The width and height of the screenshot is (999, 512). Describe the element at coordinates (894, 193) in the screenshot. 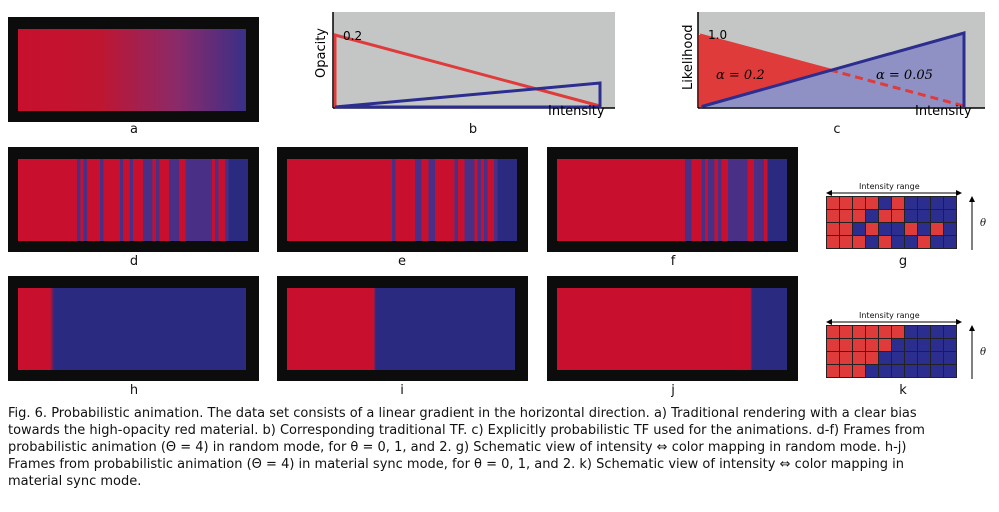

I see `schematic-g-range-arrow` at that location.